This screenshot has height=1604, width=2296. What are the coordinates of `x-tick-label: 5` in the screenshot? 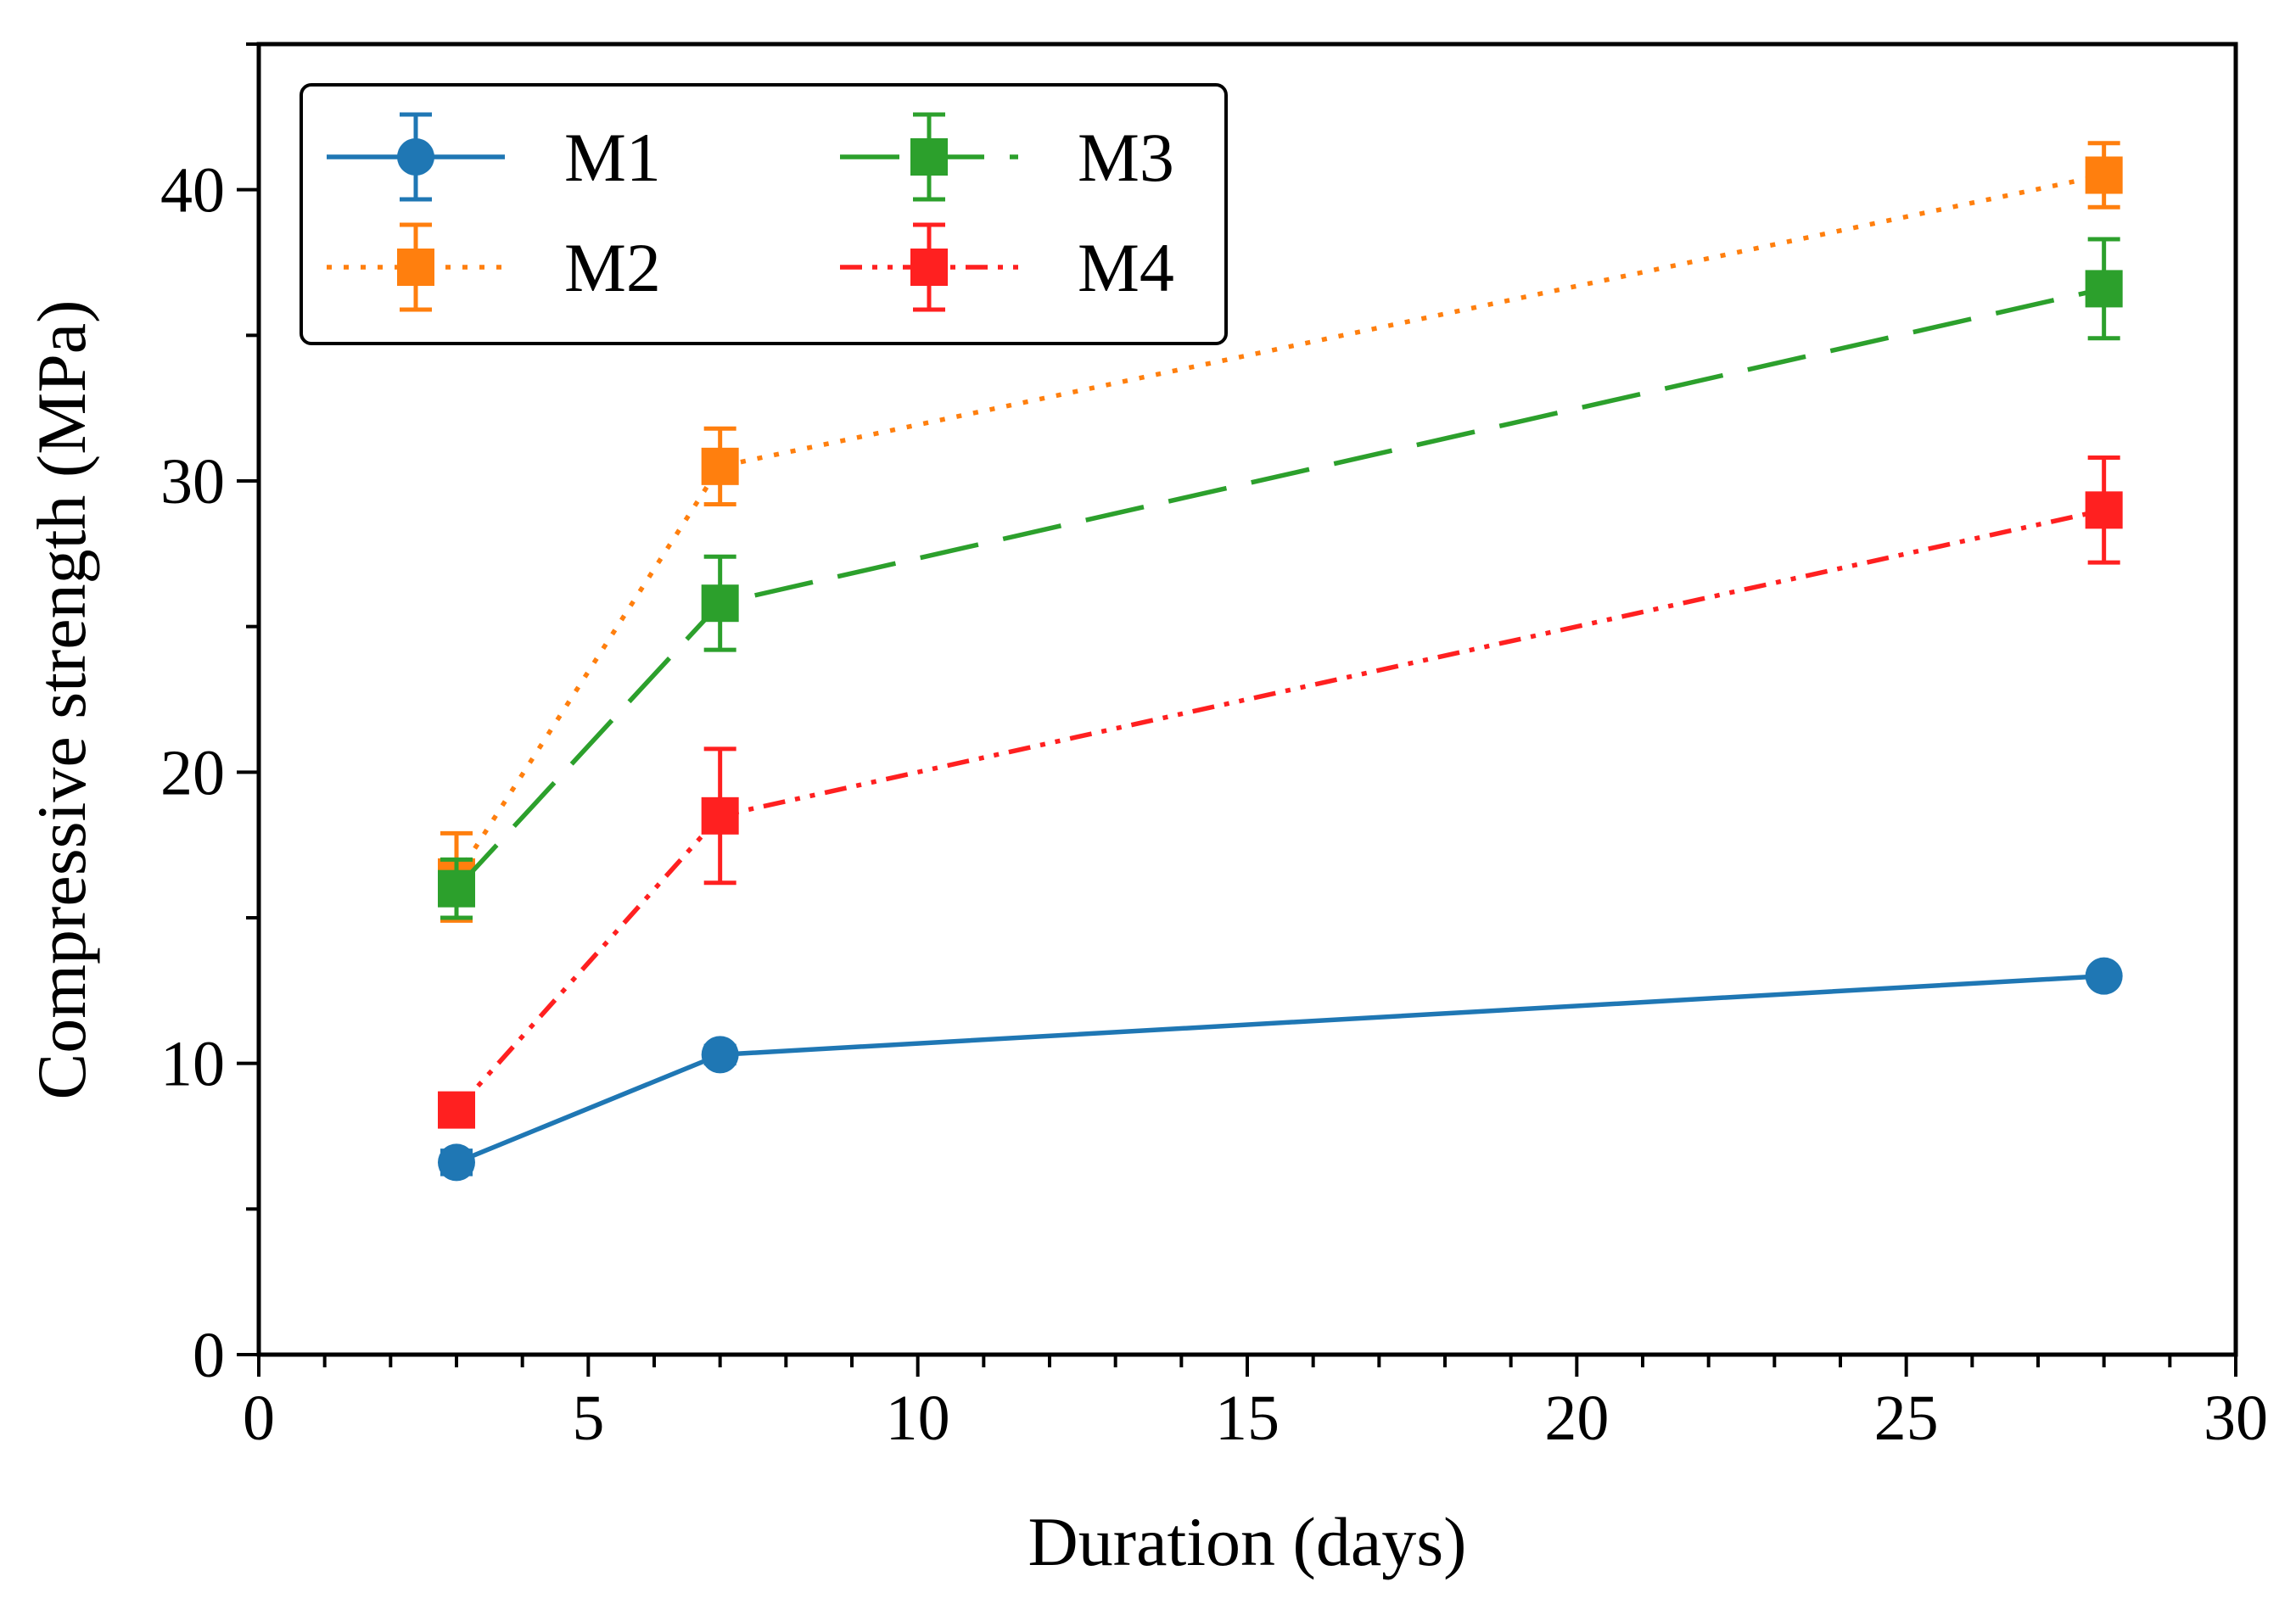 It's located at (588, 1418).